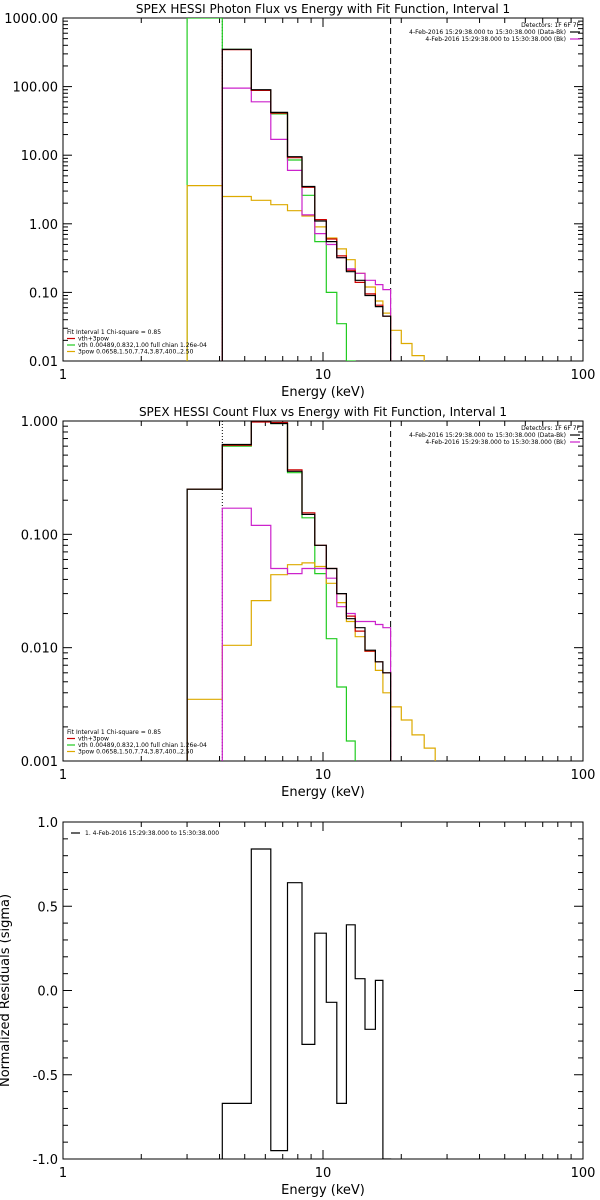 This screenshot has width=600, height=1200. I want to click on series-vth-line, so click(271, 189).